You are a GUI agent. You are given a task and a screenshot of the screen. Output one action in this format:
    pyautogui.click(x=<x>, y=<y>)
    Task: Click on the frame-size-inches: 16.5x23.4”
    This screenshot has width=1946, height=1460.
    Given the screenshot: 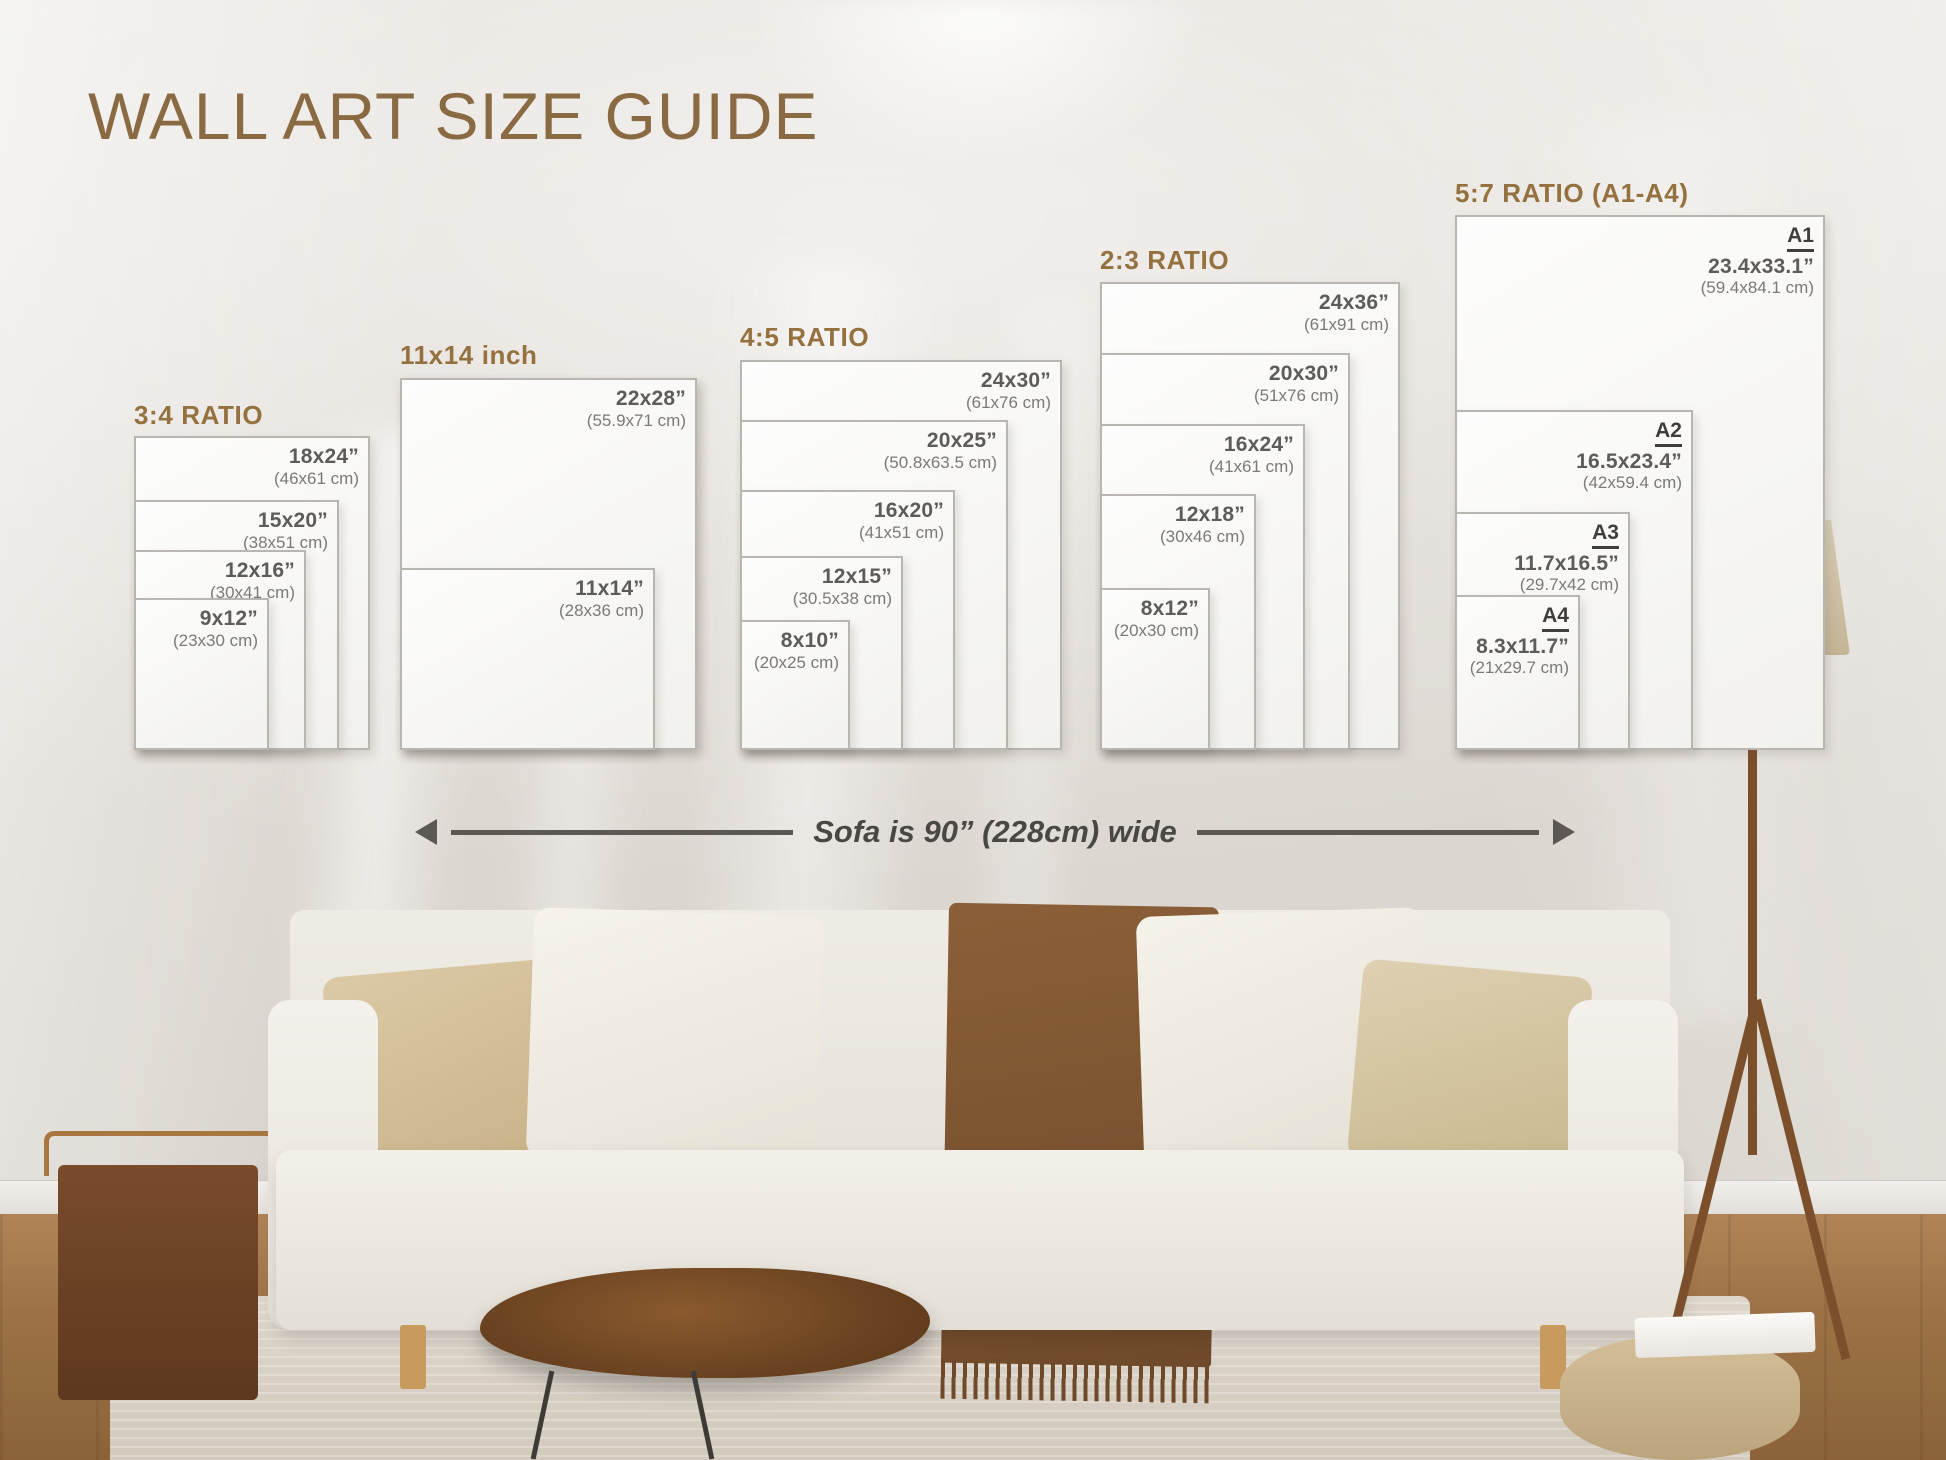 What is the action you would take?
    pyautogui.click(x=1629, y=461)
    